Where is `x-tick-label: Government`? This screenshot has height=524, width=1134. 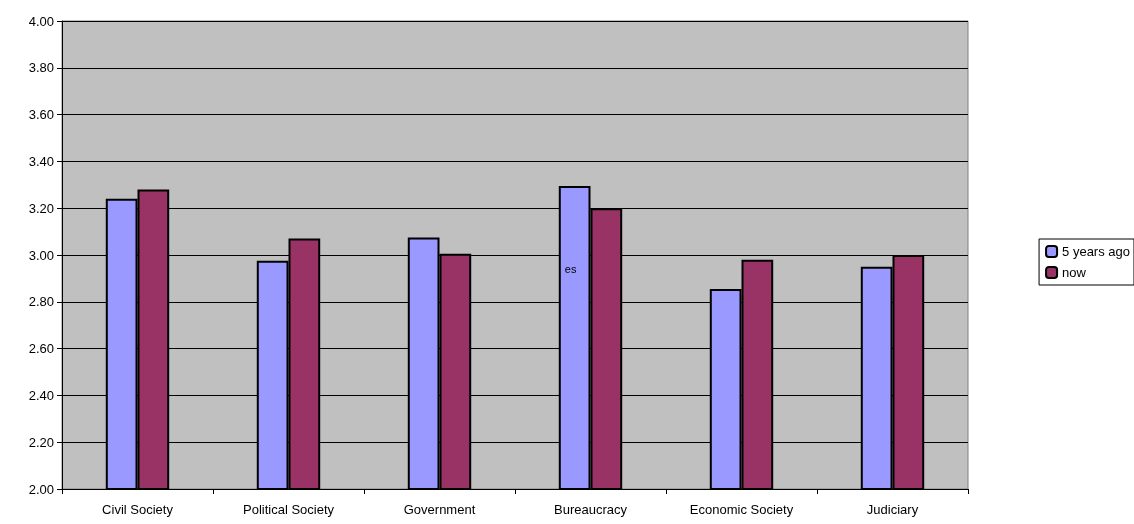 x-tick-label: Government is located at coordinates (439, 509).